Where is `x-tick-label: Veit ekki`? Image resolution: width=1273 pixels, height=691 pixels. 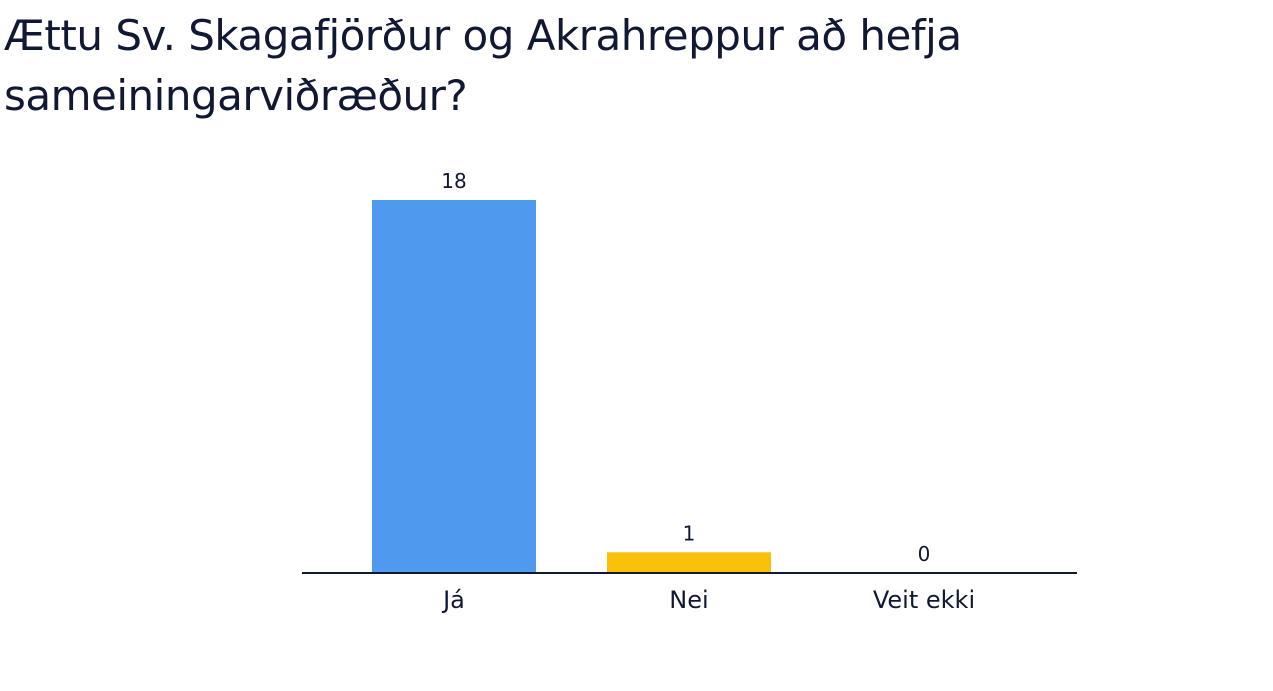
x-tick-label: Veit ekki is located at coordinates (924, 600).